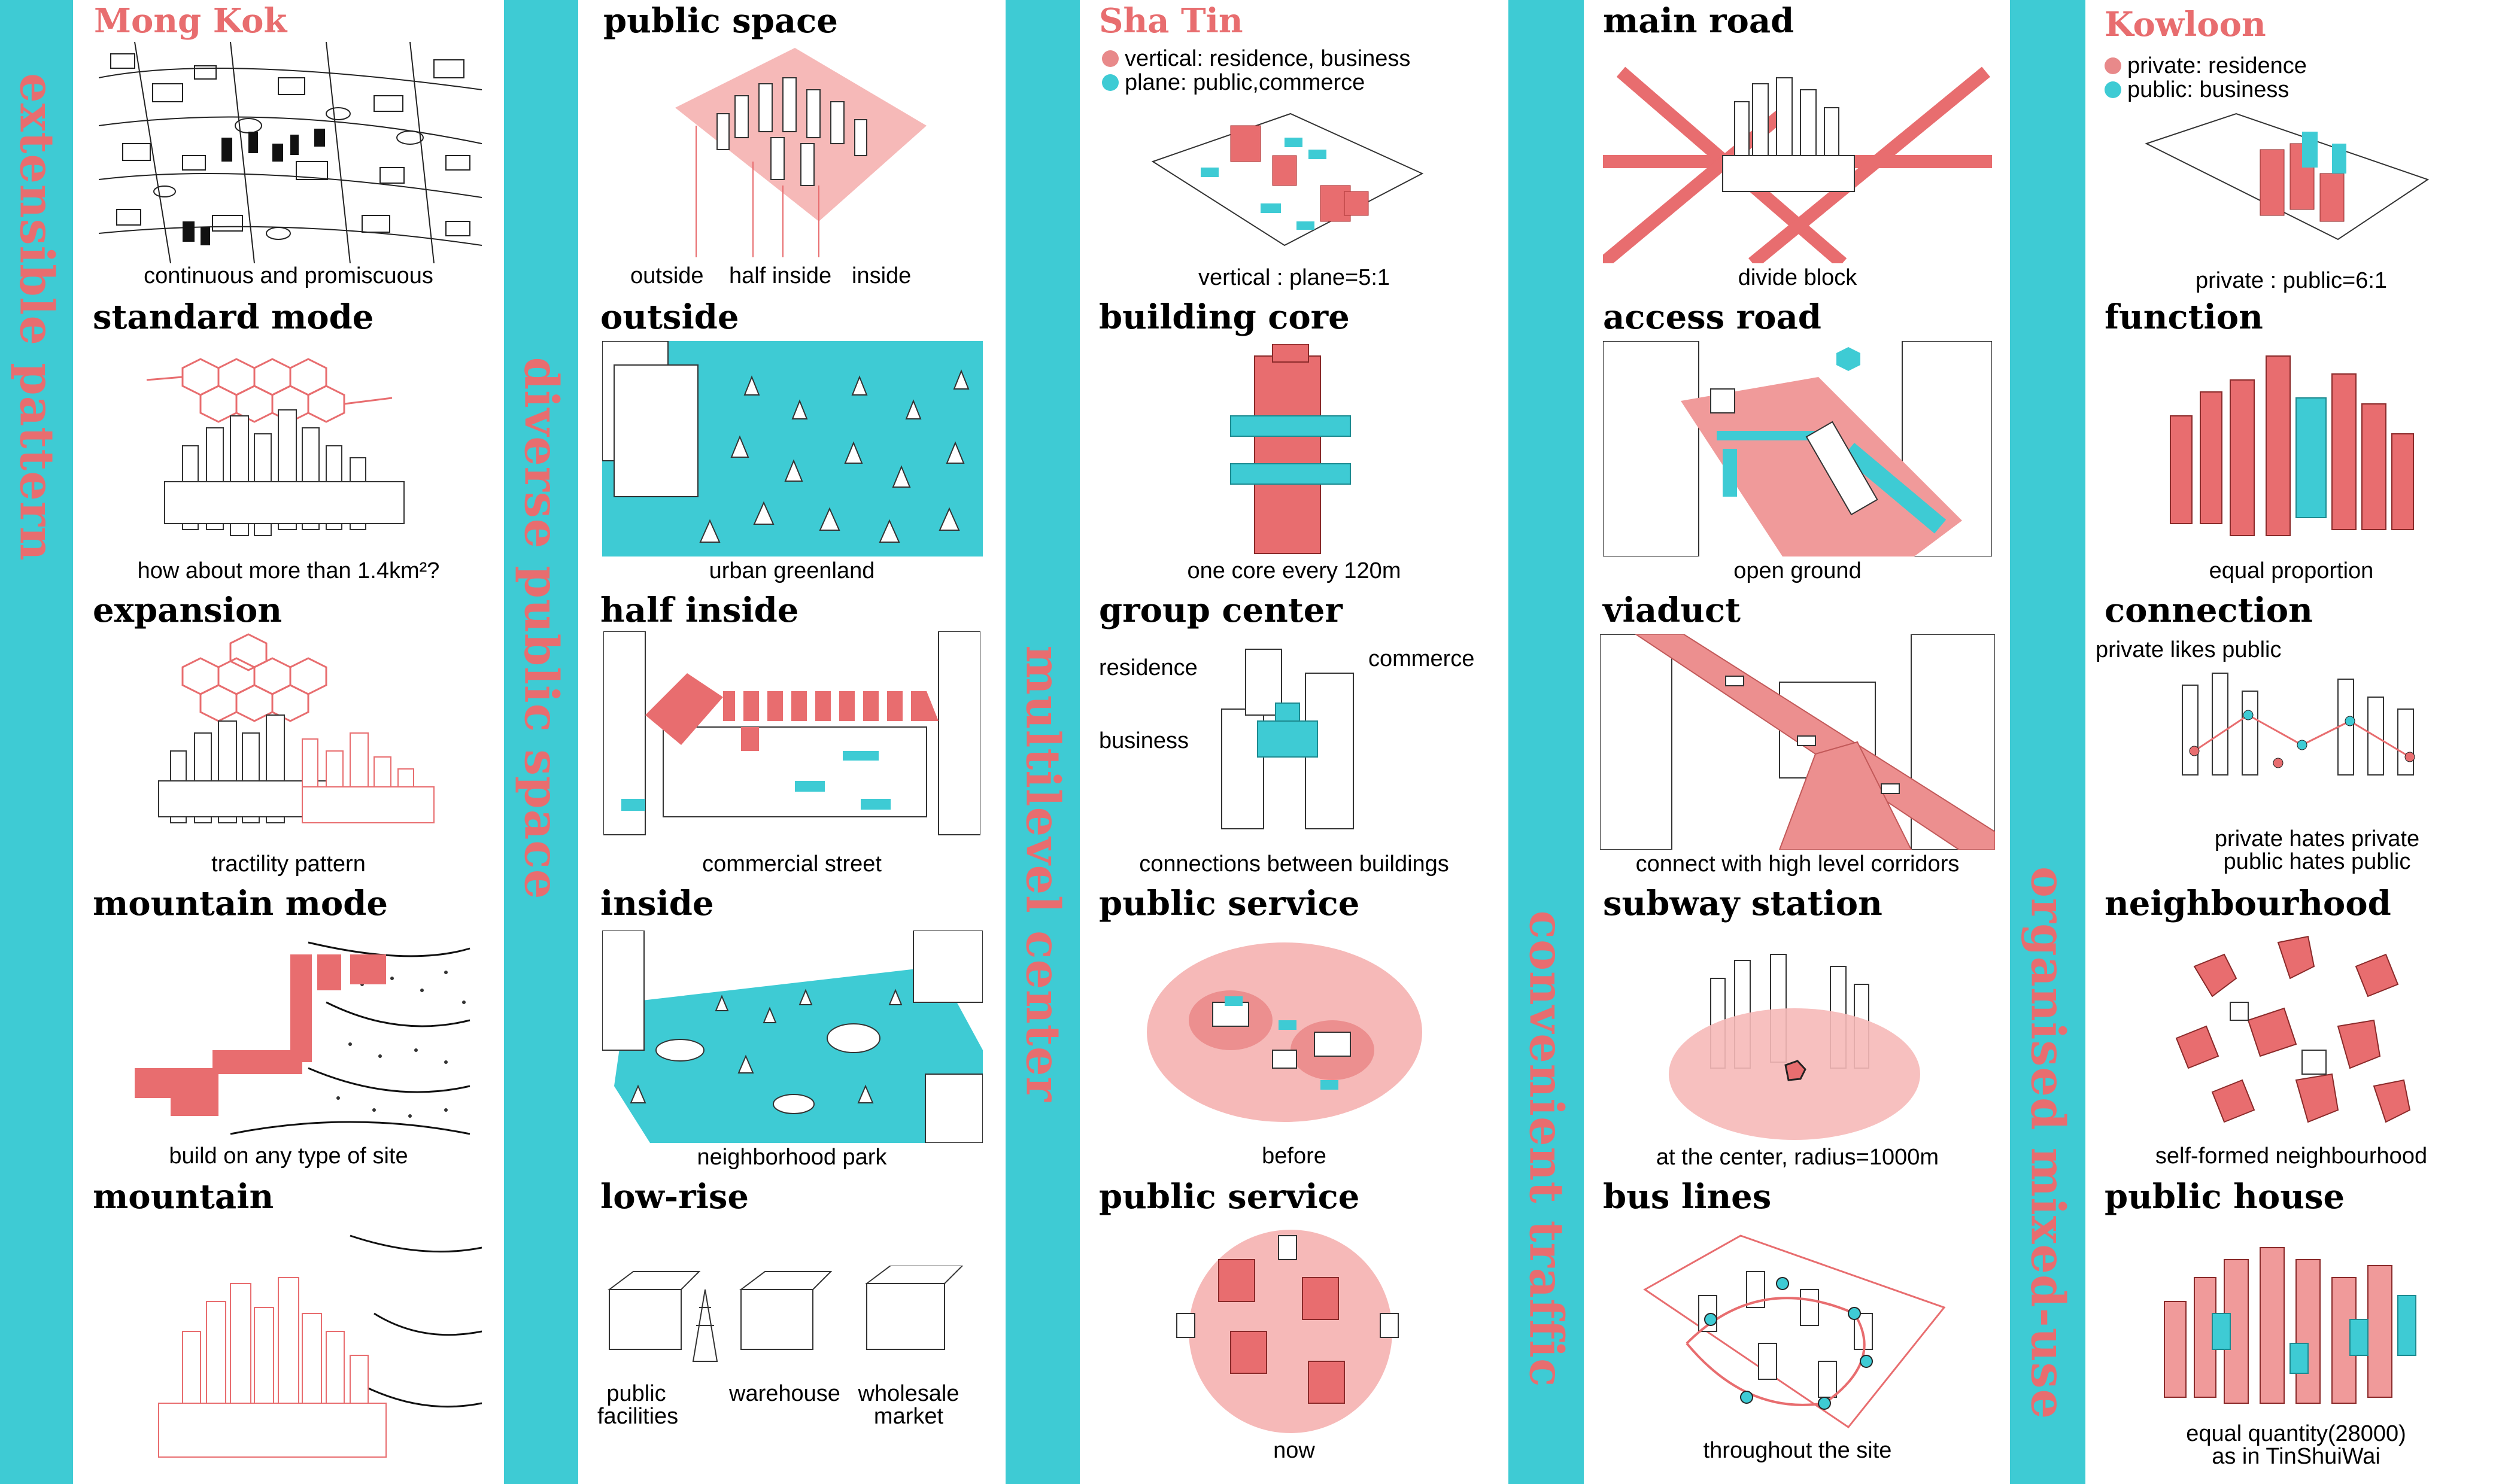  I want to click on band-diverse-public-space: diverse public space, so click(541, 742).